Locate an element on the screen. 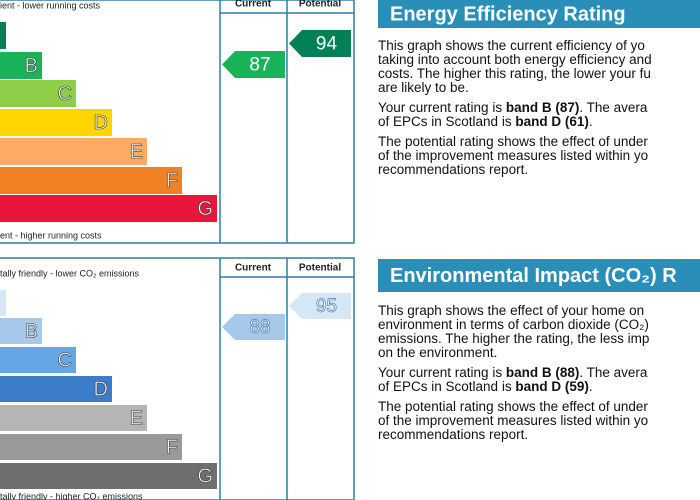 The height and width of the screenshot is (500, 700). section-title: Environmental Impact (CO₂) R is located at coordinates (533, 276).